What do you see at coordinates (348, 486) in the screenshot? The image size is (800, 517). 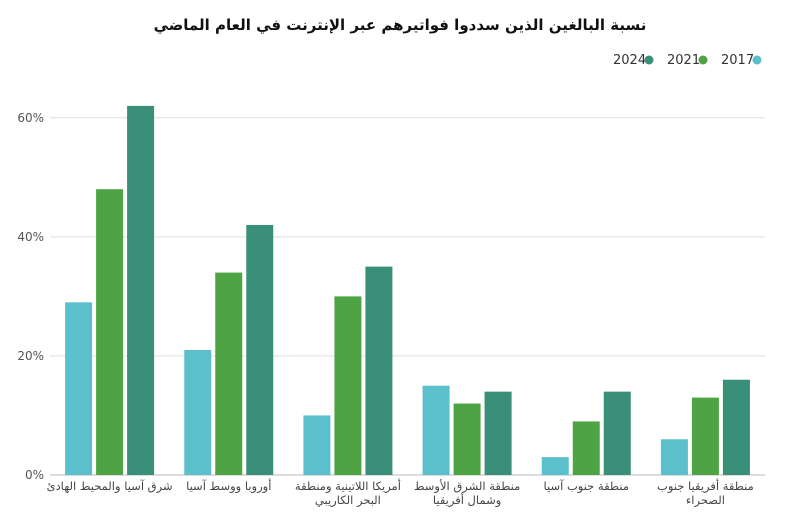 I see `category-label-2-0: أمريكا اللاتينية ومنطقة` at bounding box center [348, 486].